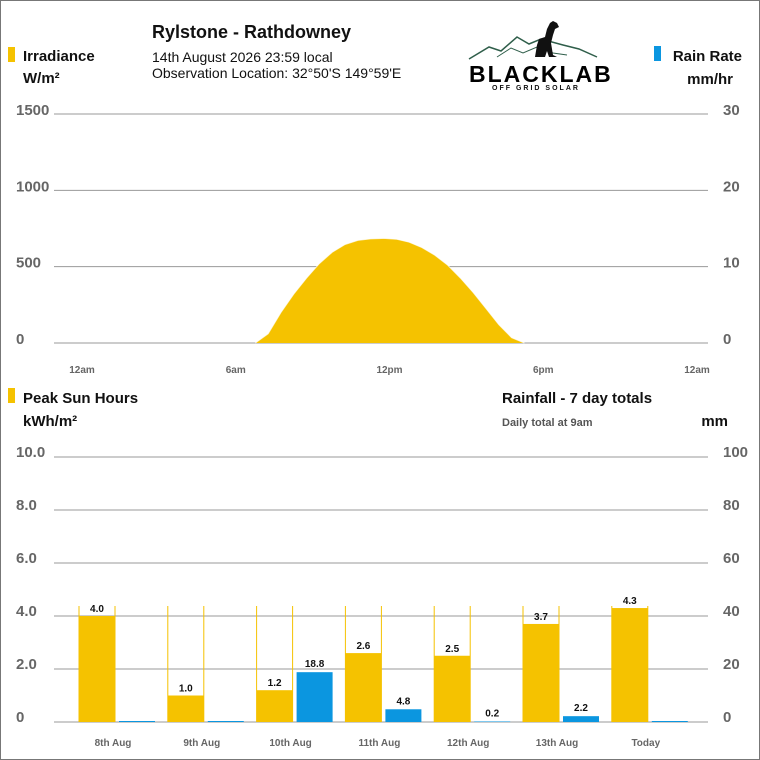 This screenshot has height=760, width=760. What do you see at coordinates (541, 617) in the screenshot?
I see `sun-bar-label: 3.7` at bounding box center [541, 617].